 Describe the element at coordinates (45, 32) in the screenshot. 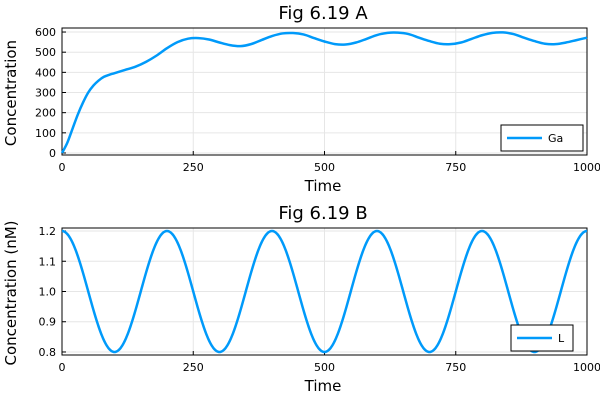

I see `y-tick-label: 600` at that location.